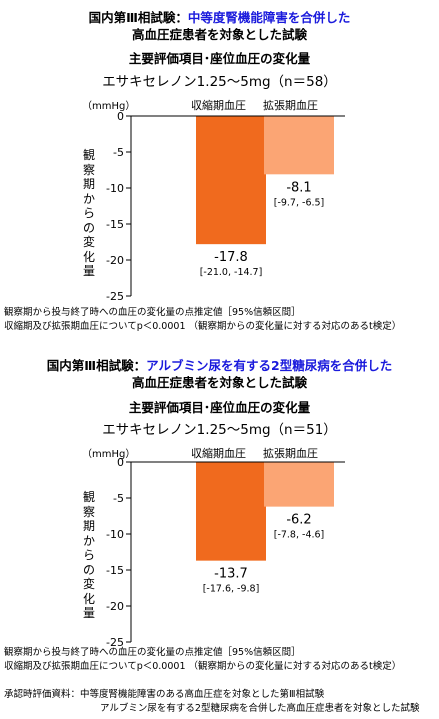 This screenshot has width=439, height=719. I want to click on ci-label-diastolic: [-7.8, -4.6], so click(299, 535).